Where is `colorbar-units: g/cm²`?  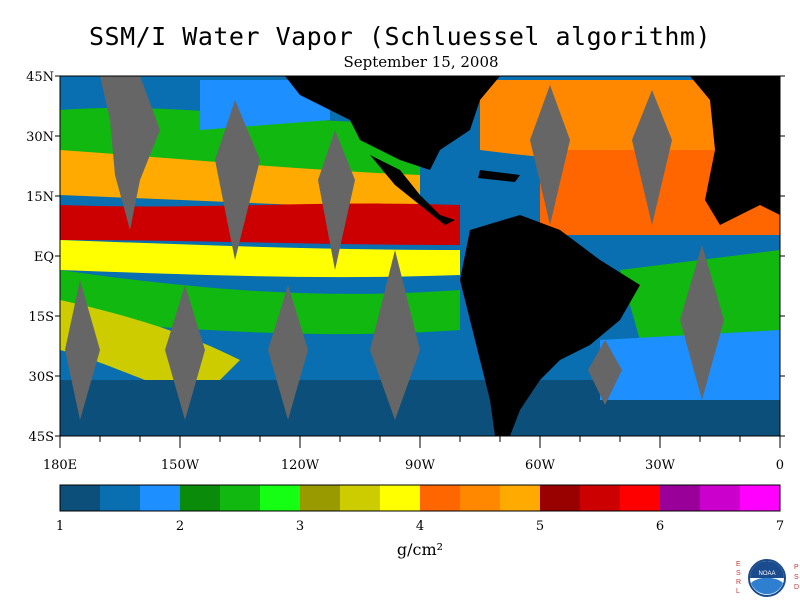 colorbar-units: g/cm² is located at coordinates (420, 549).